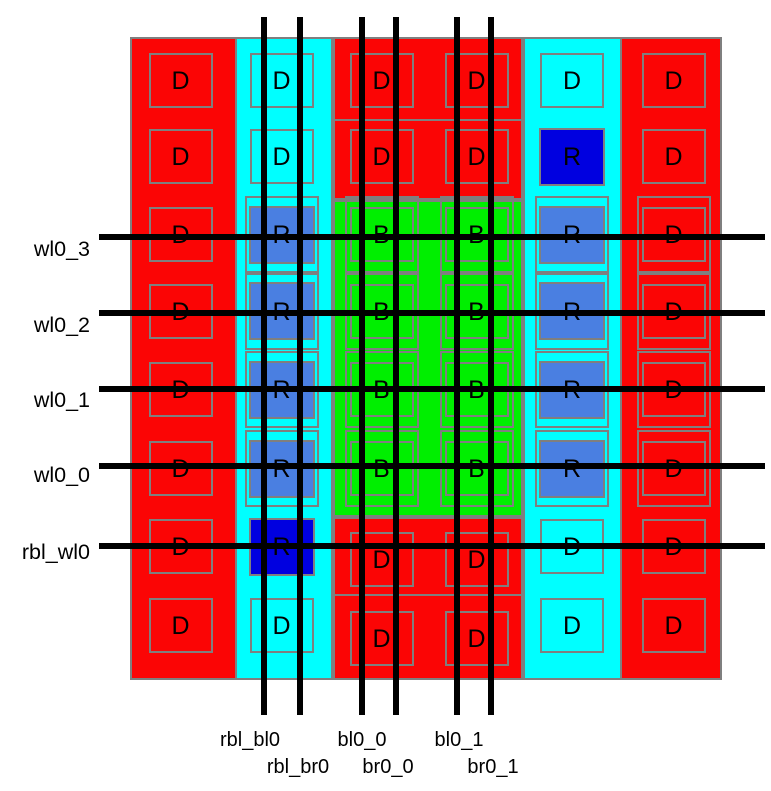 The image size is (771, 791). I want to click on bitline-label-br0_0: br0_0, so click(388, 767).